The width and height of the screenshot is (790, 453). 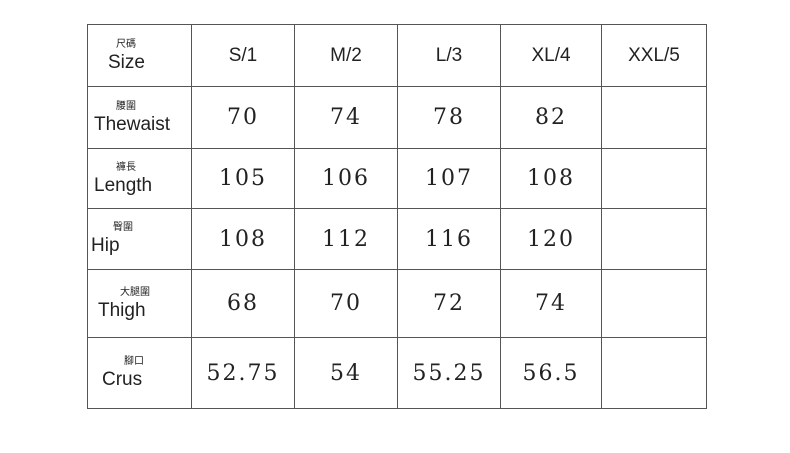 I want to click on row-label: 褲長 Length, so click(x=139, y=178).